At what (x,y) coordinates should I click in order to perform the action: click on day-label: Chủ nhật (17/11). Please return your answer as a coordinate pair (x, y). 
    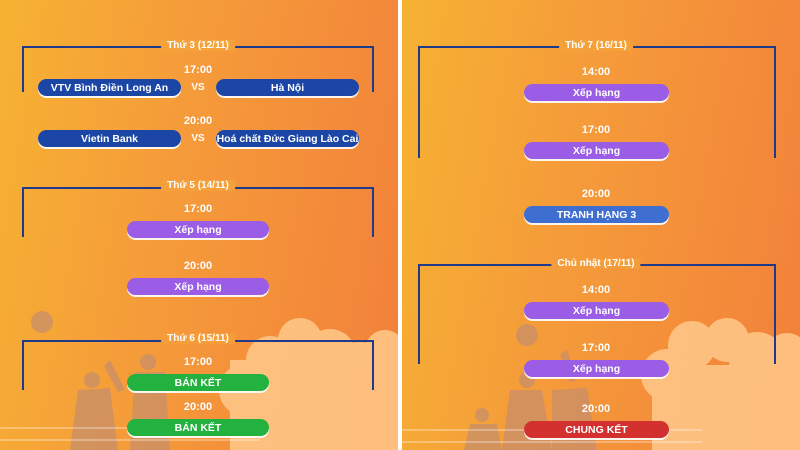
    Looking at the image, I should click on (596, 263).